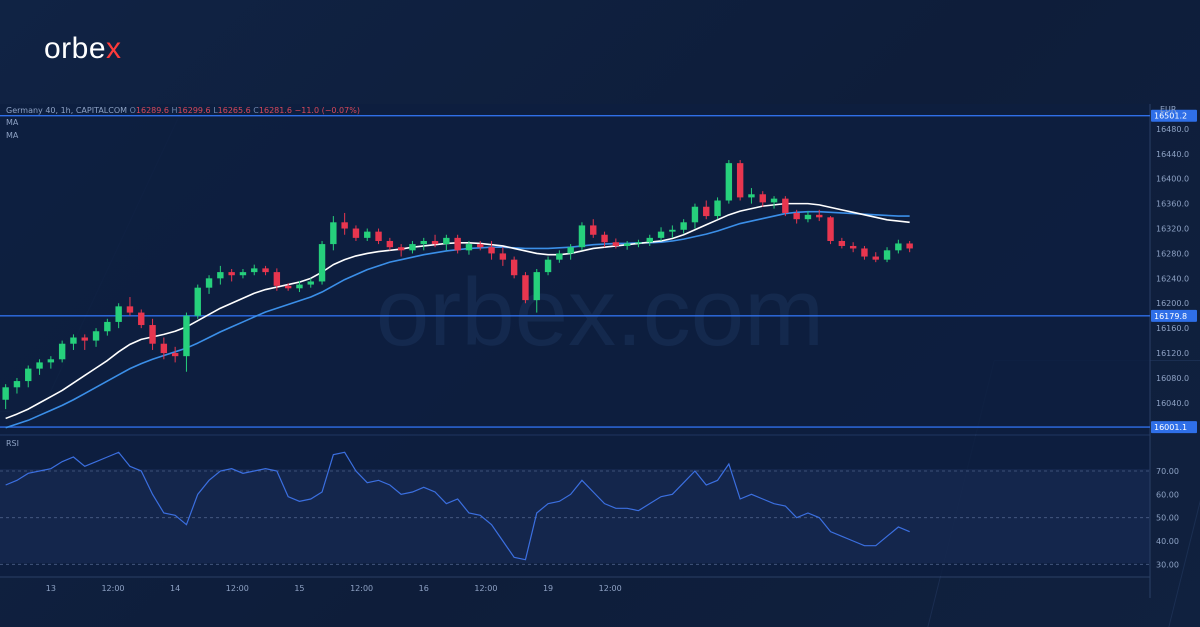  I want to click on orbex-logo: orbex, so click(83, 49).